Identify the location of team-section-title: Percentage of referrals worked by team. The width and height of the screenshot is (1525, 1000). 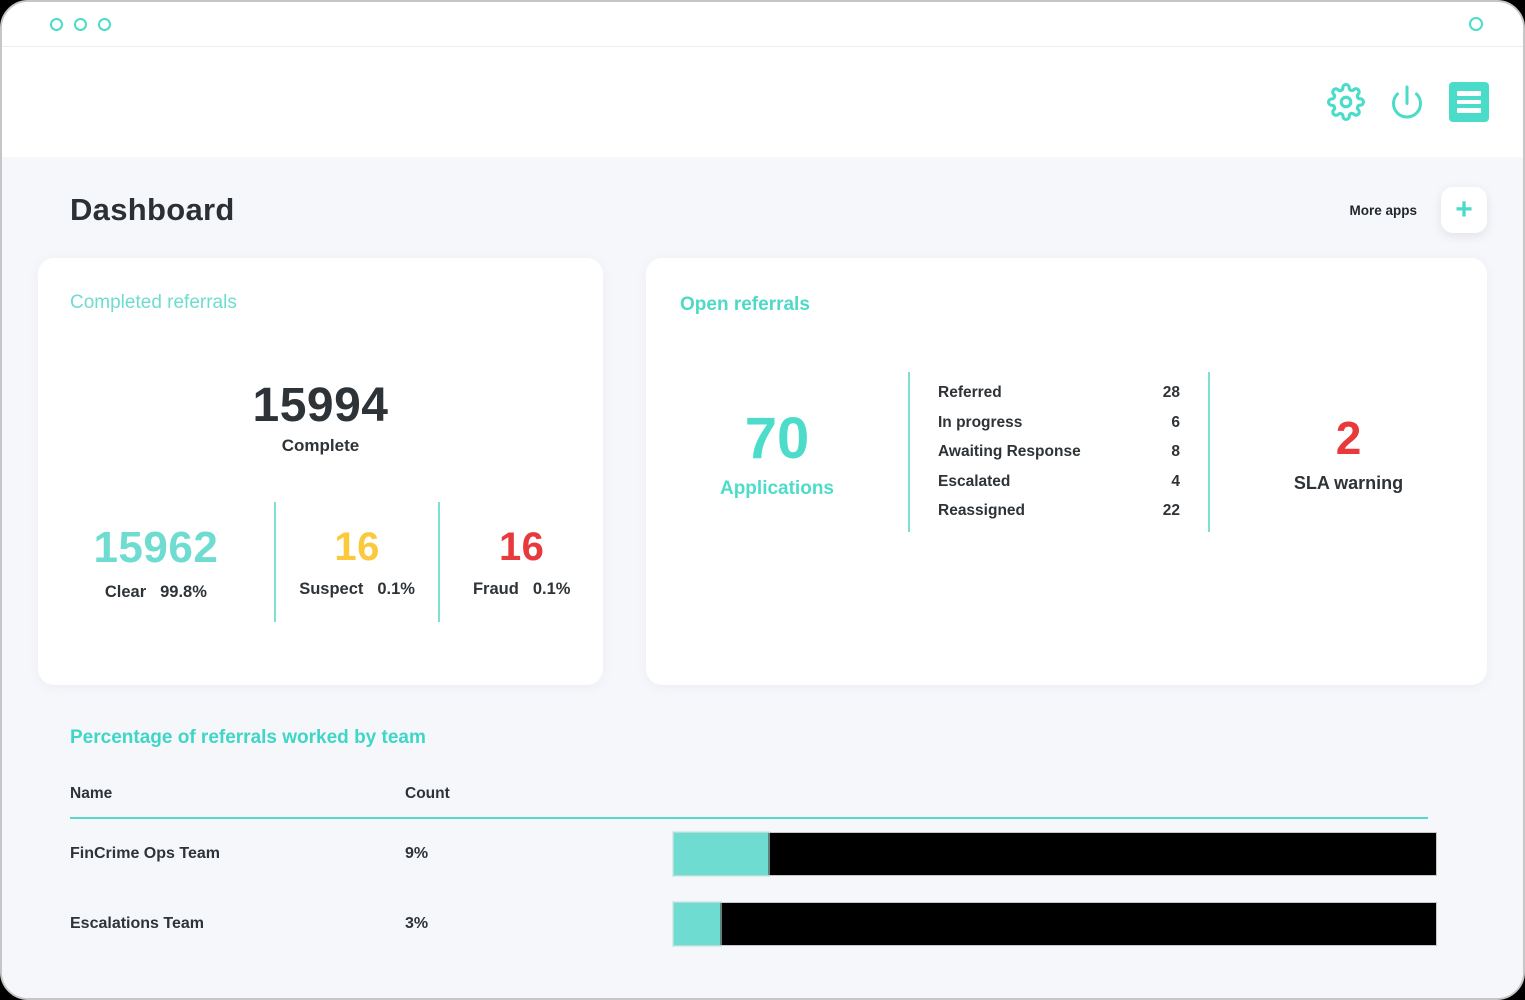
(248, 737).